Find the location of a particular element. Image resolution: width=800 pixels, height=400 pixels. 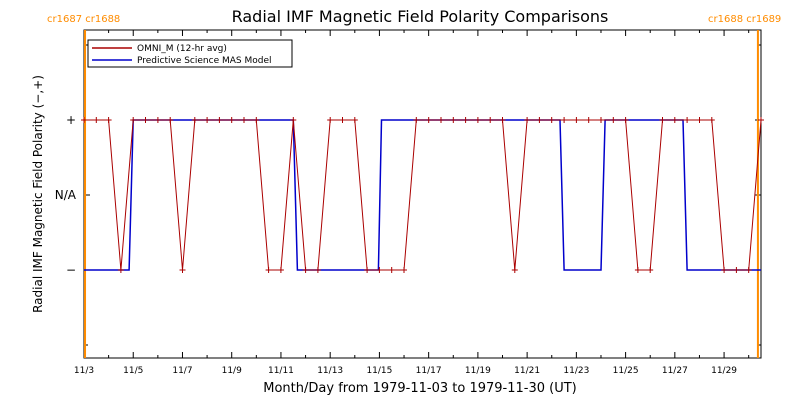

y-tick-label: N/A is located at coordinates (66, 195).